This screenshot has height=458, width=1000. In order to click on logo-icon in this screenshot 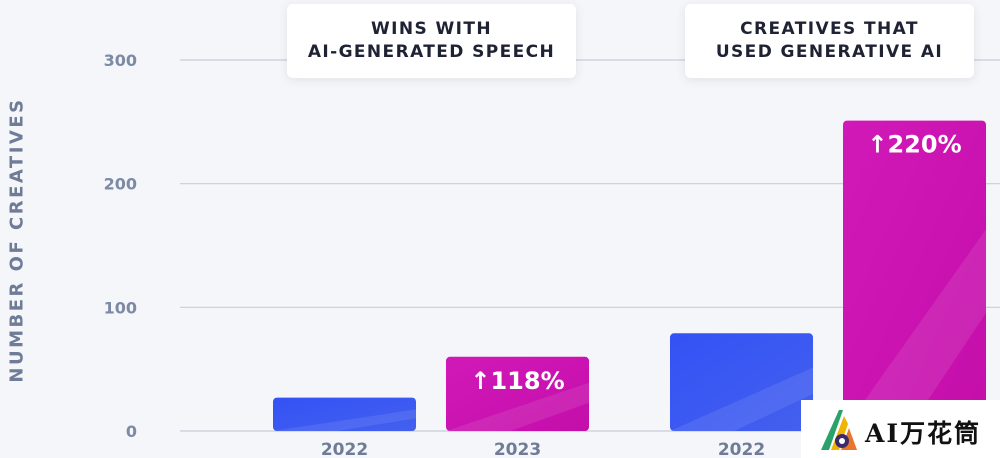, I will do `click(839, 430)`.